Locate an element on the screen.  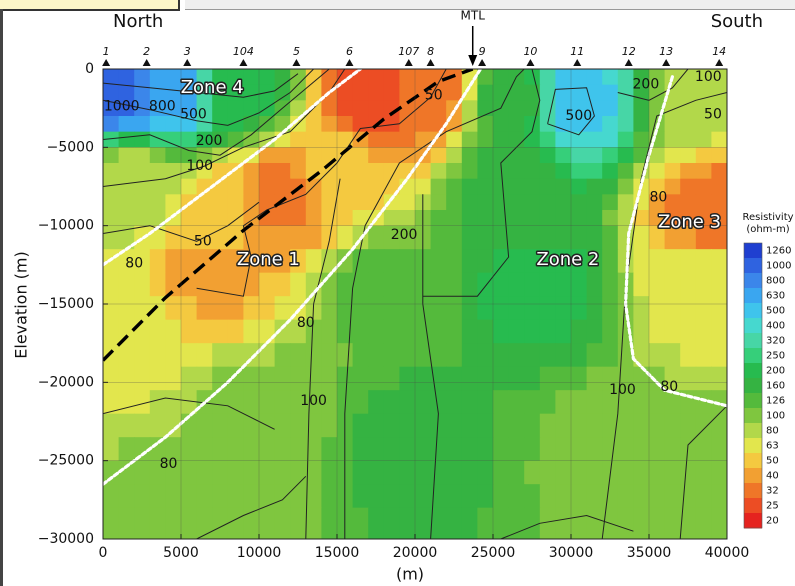
x-axis-label: (m) is located at coordinates (410, 574).